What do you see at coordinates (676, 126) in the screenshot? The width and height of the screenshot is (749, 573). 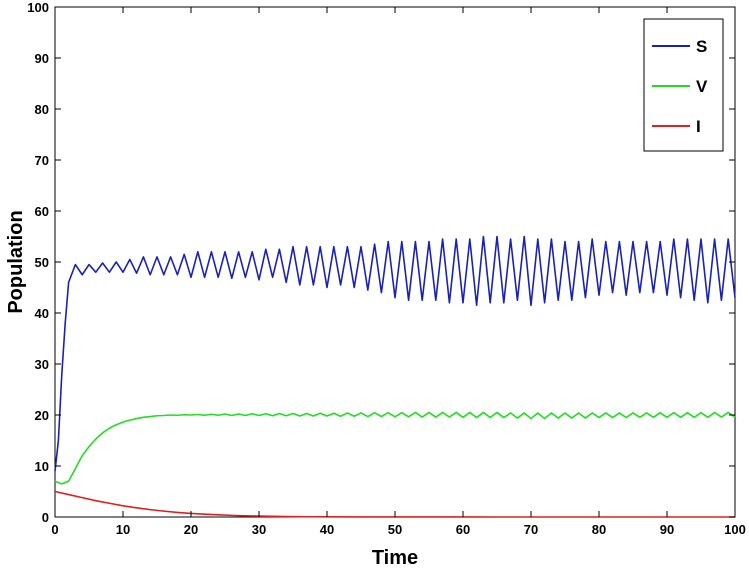 I see `legend-entry-i: I` at bounding box center [676, 126].